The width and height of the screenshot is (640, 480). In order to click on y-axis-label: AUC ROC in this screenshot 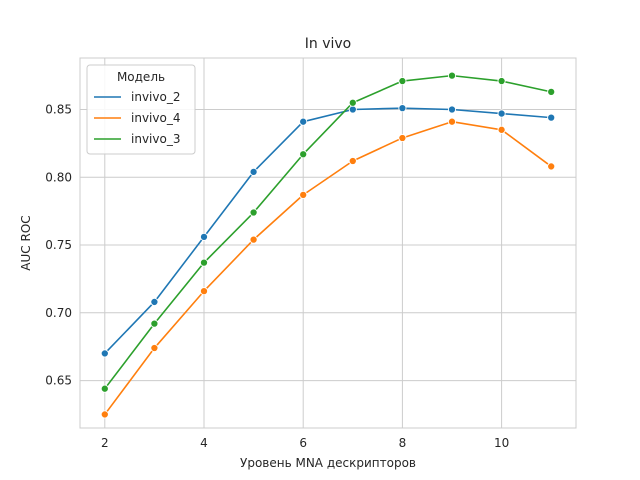, I will do `click(26, 242)`.